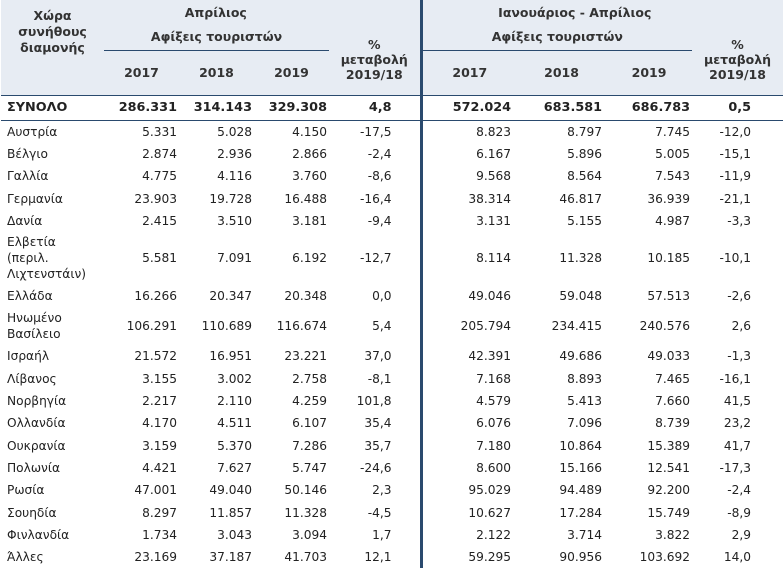  What do you see at coordinates (374, 74) in the screenshot?
I see `change-label-years-april: 2019/18` at bounding box center [374, 74].